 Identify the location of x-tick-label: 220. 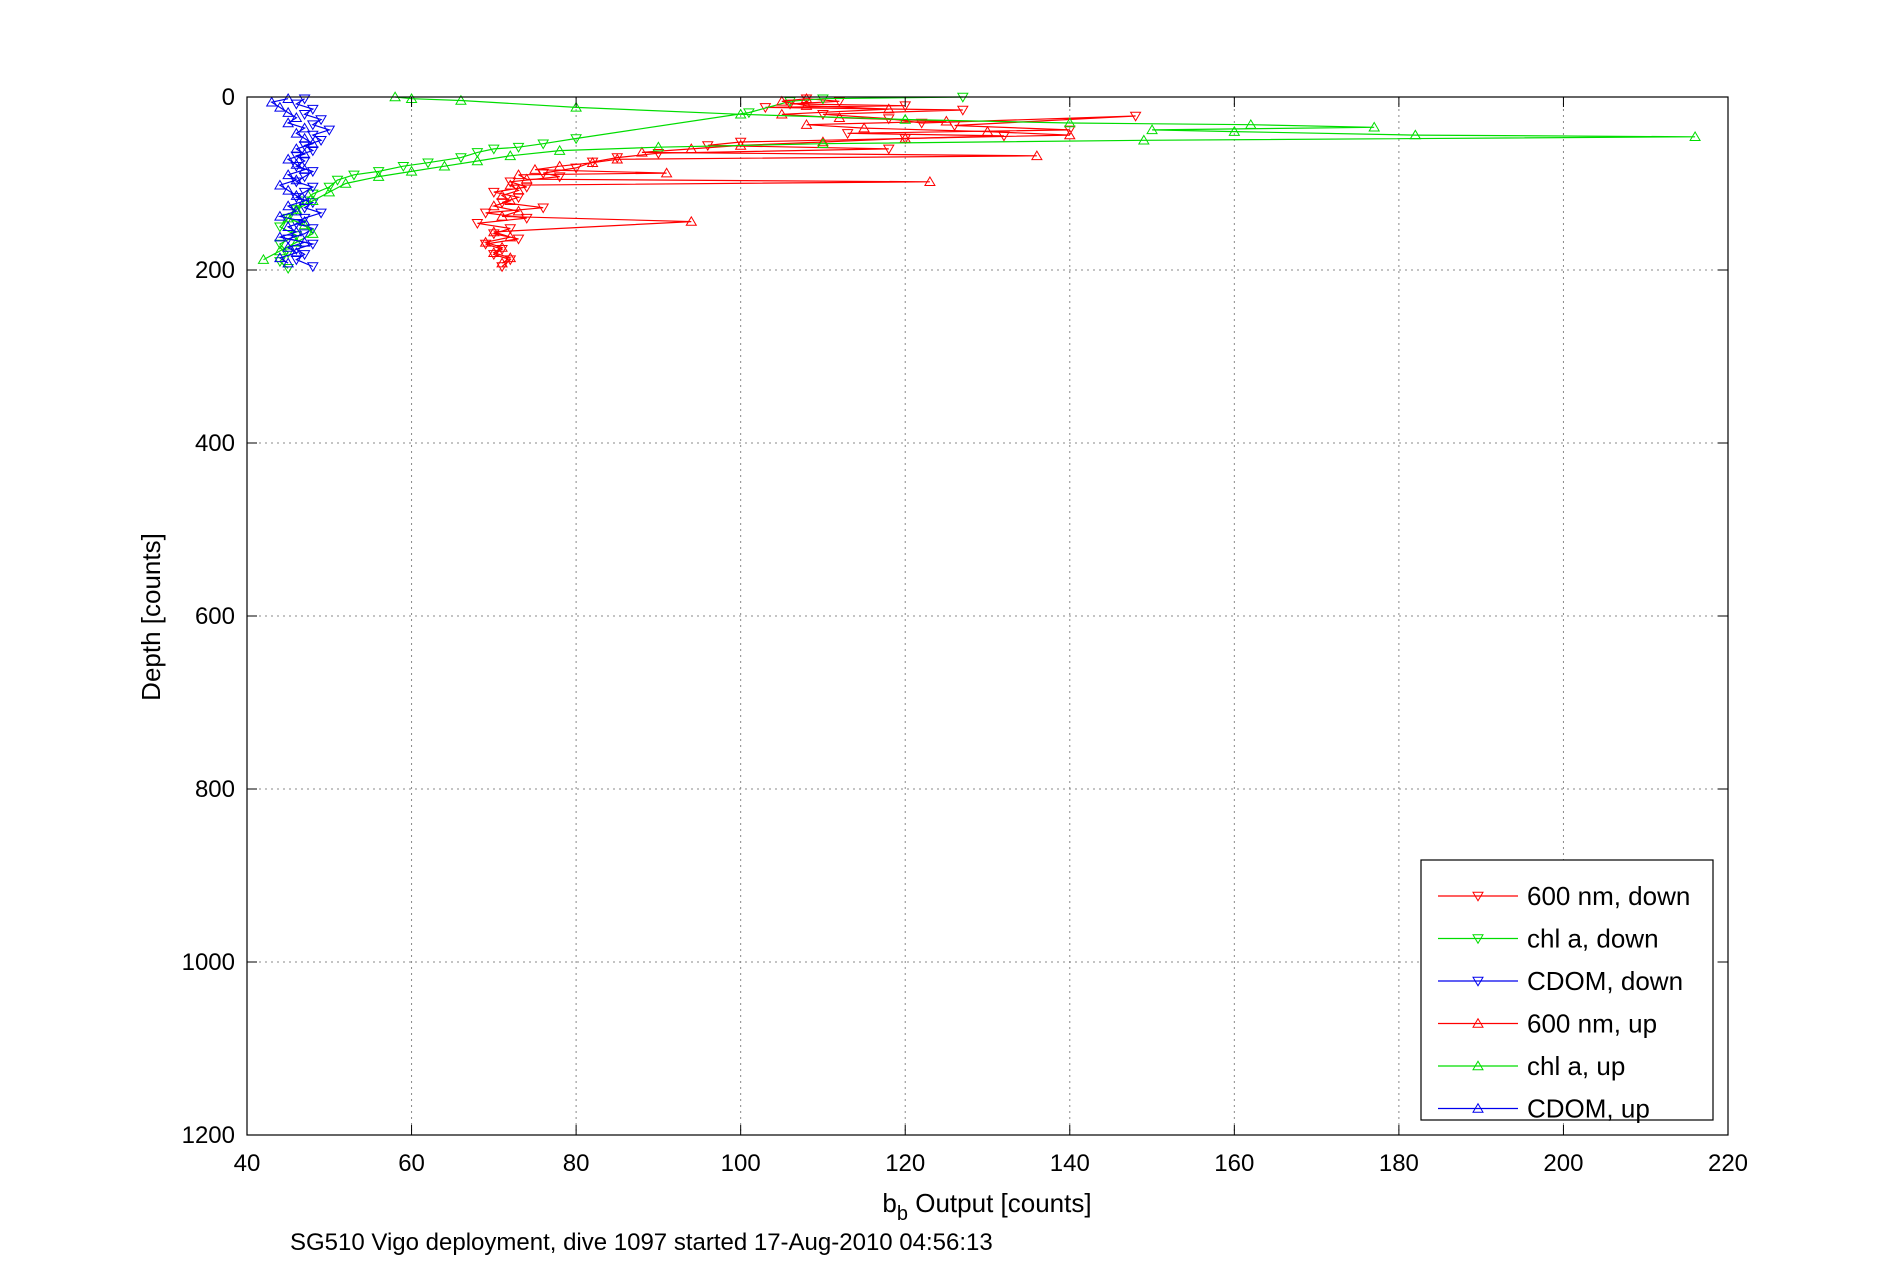
(1728, 1163).